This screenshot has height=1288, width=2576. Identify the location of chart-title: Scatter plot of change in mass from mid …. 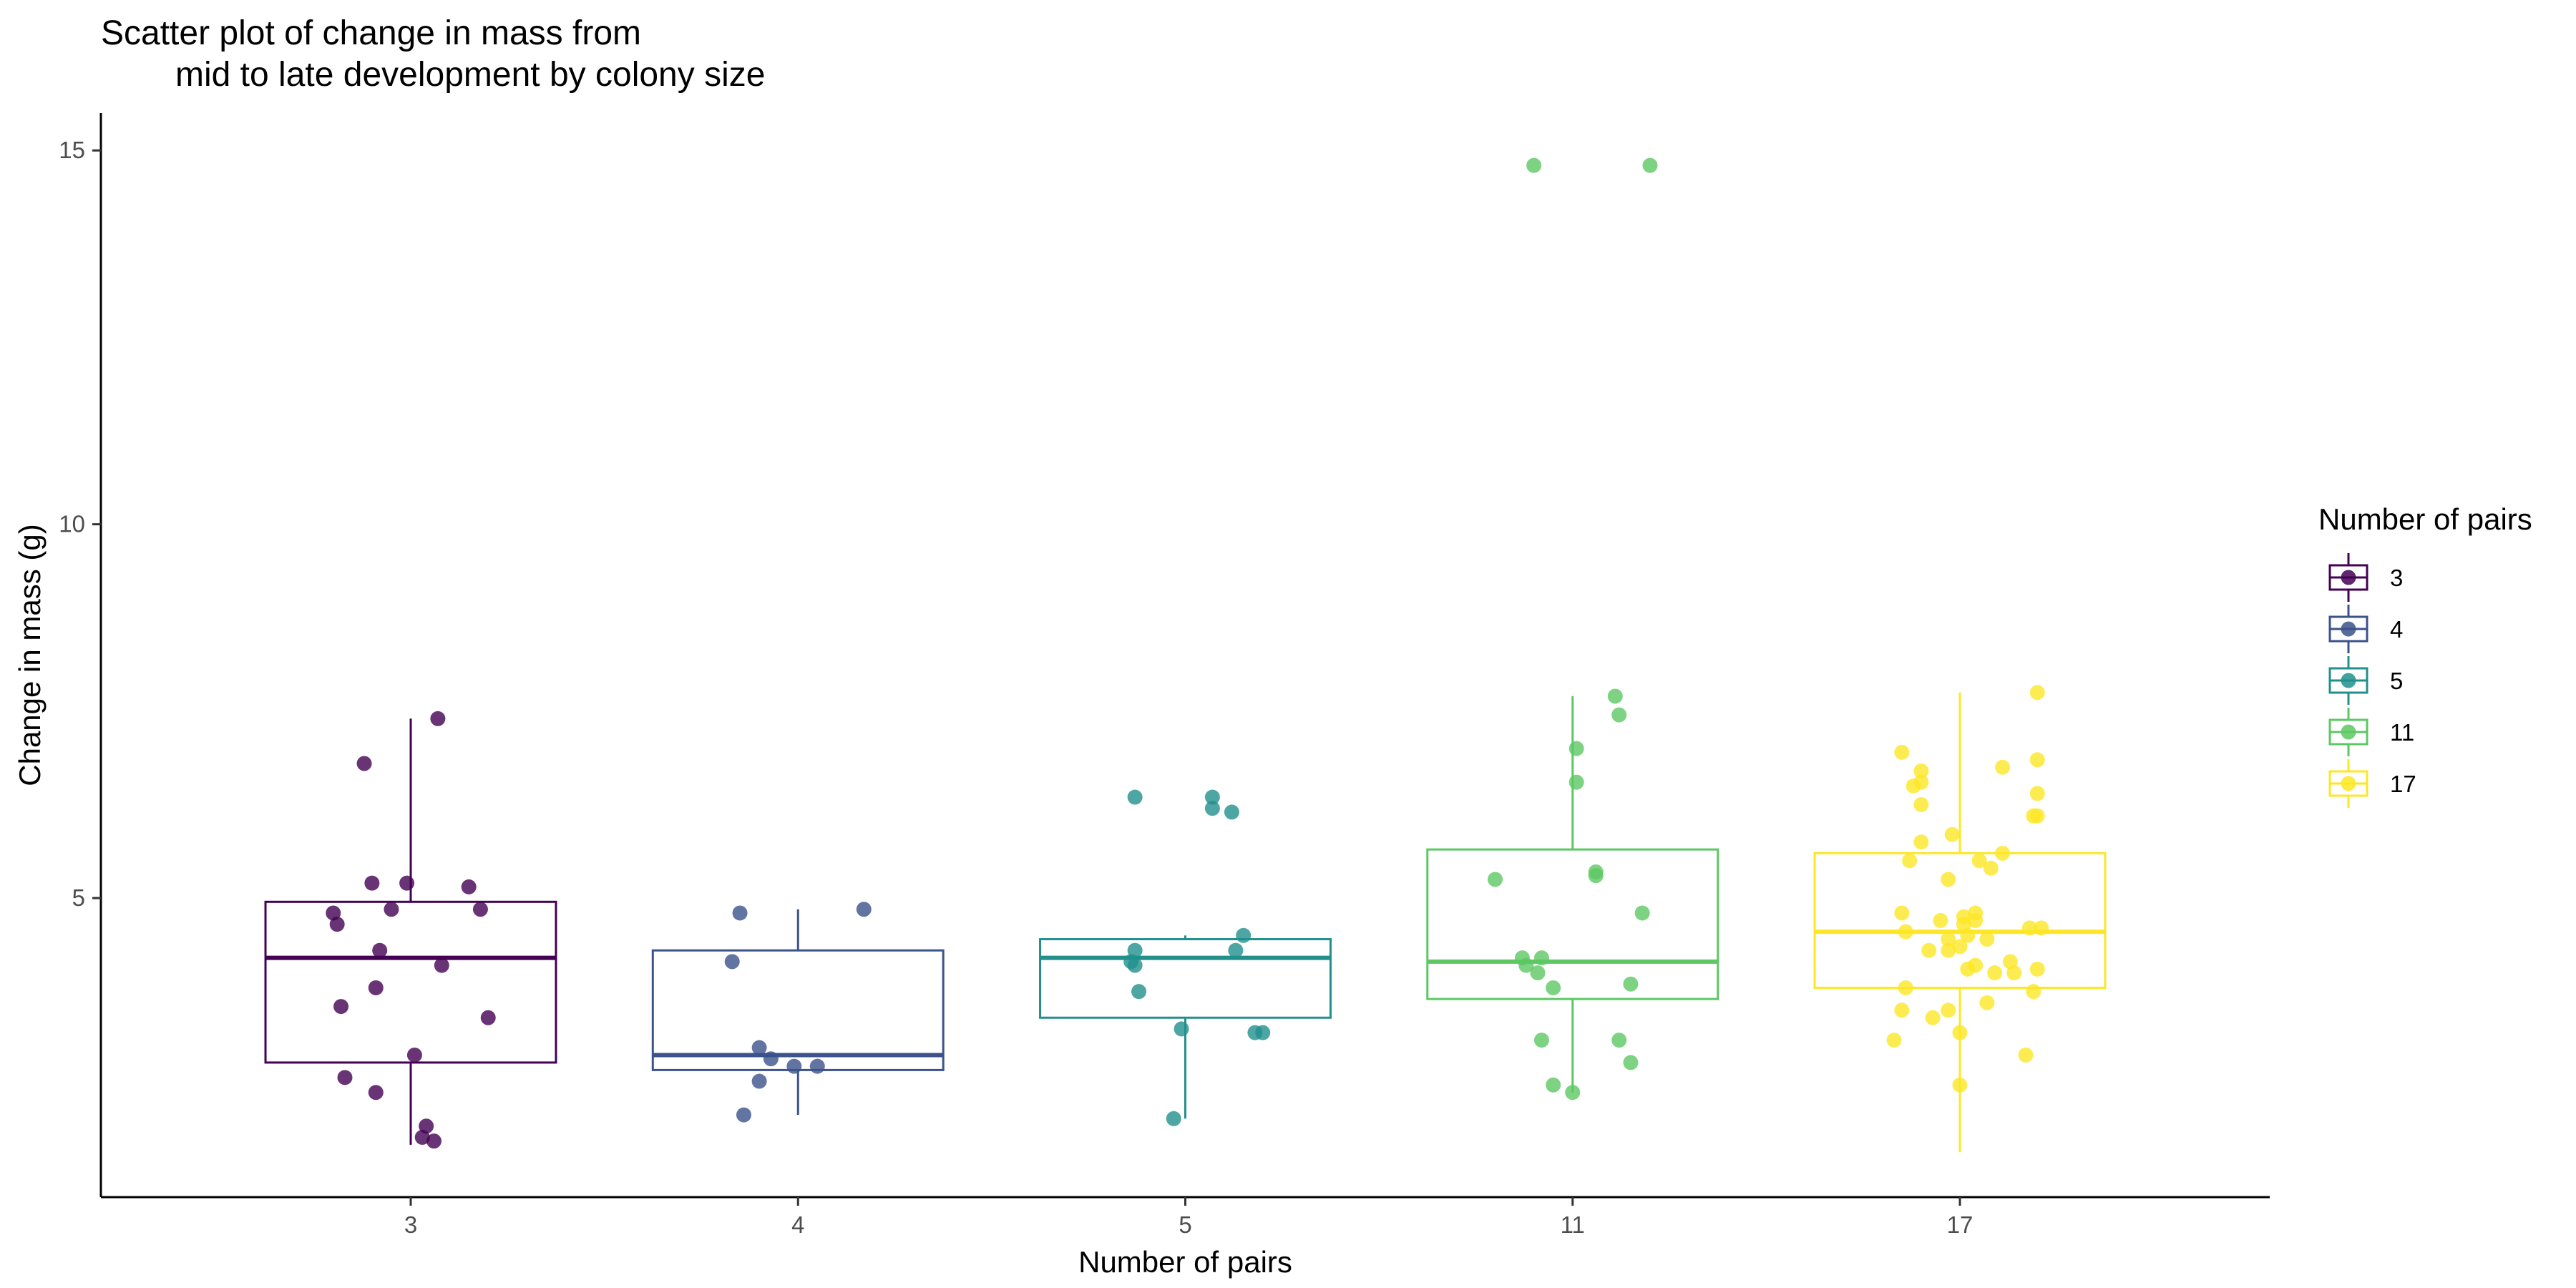
(433, 54).